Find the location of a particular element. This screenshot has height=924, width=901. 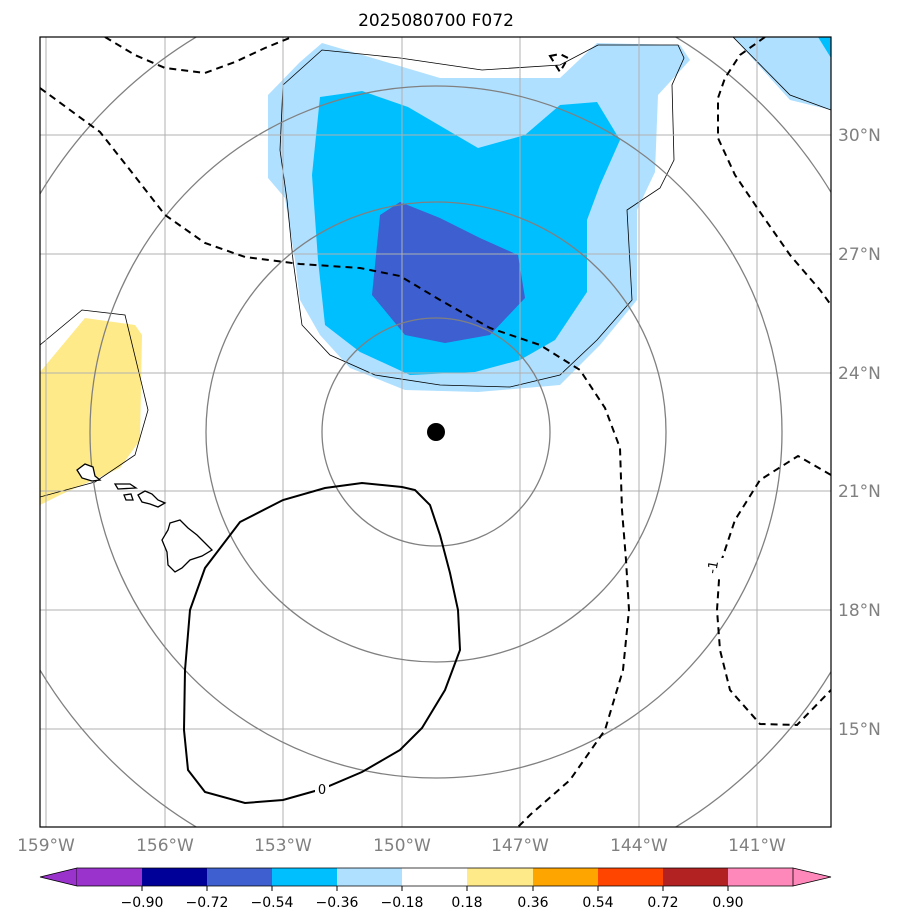

lon-tick-label: 156°W is located at coordinates (165, 846).